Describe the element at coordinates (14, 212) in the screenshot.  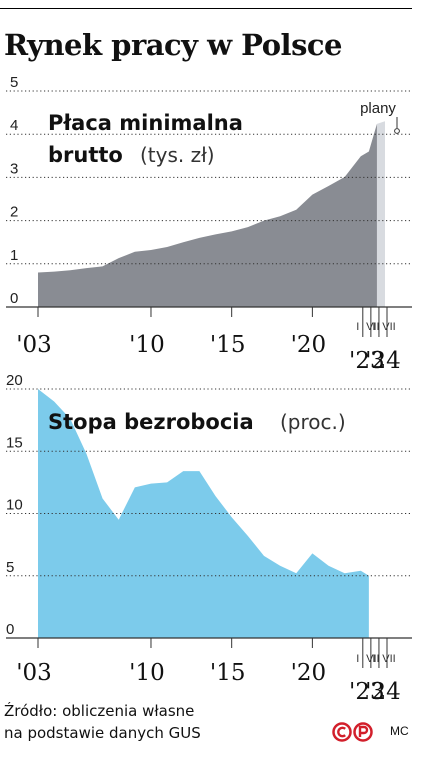
I see `y-tick-label: 2` at that location.